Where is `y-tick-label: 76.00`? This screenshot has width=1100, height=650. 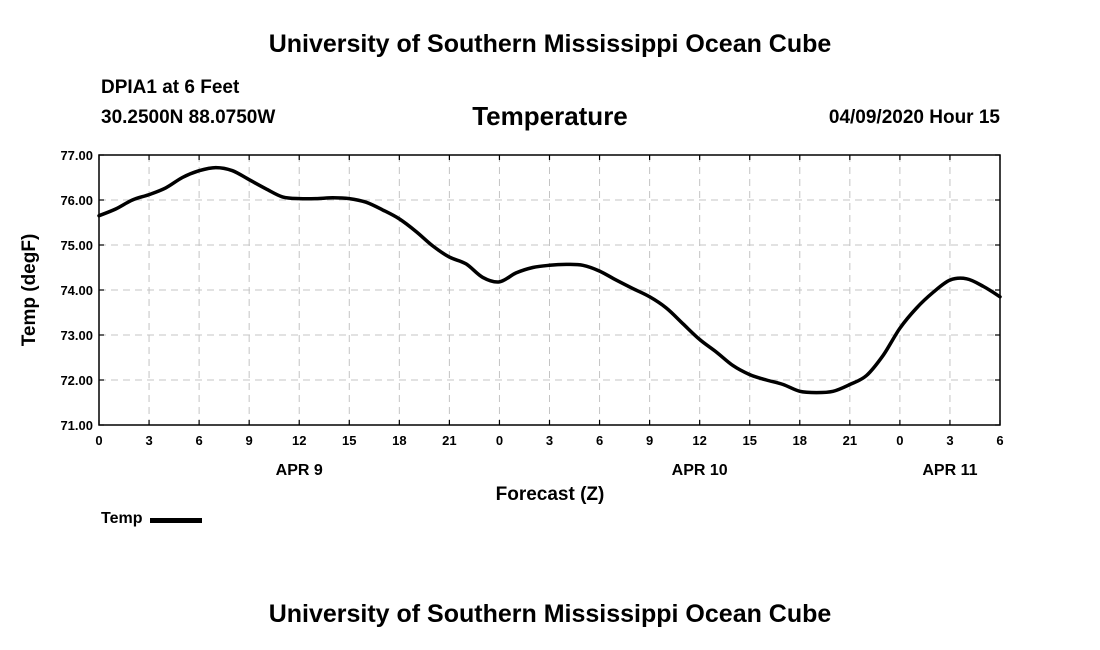
y-tick-label: 76.00 is located at coordinates (76, 200).